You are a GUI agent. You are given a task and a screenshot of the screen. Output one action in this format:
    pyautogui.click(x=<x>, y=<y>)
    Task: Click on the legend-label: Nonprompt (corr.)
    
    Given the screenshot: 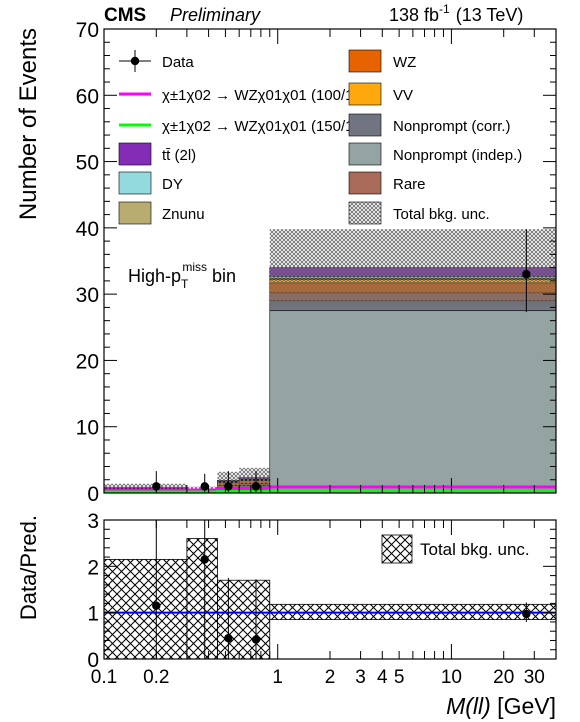 What is the action you would take?
    pyautogui.click(x=452, y=126)
    